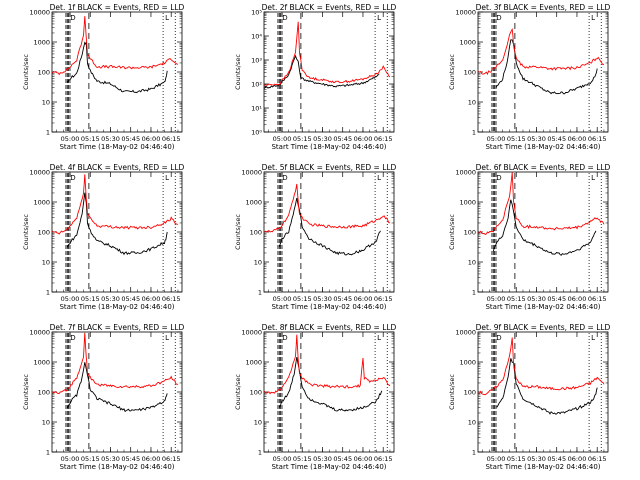 The width and height of the screenshot is (640, 480). I want to click on y-tick-label: 10³, so click(256, 61).